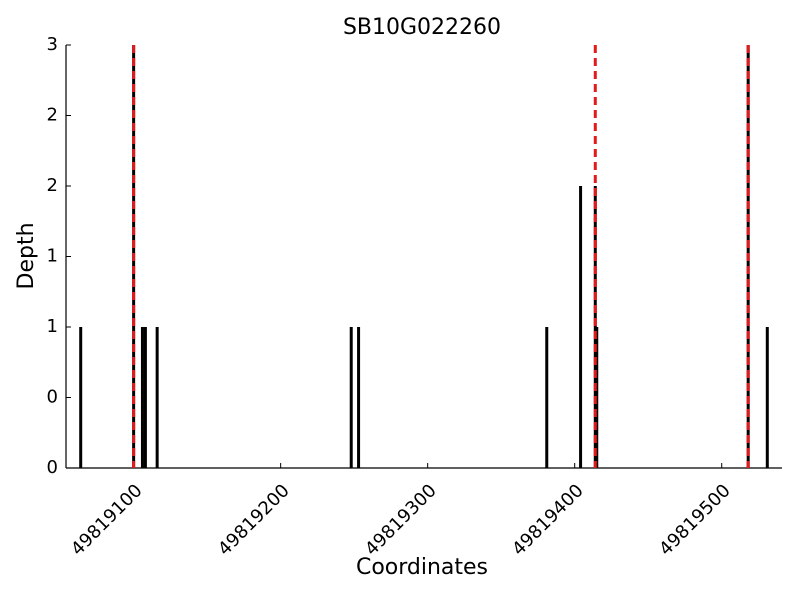 The width and height of the screenshot is (800, 600). Describe the element at coordinates (26, 255) in the screenshot. I see `y-axis-label: Depth` at that location.